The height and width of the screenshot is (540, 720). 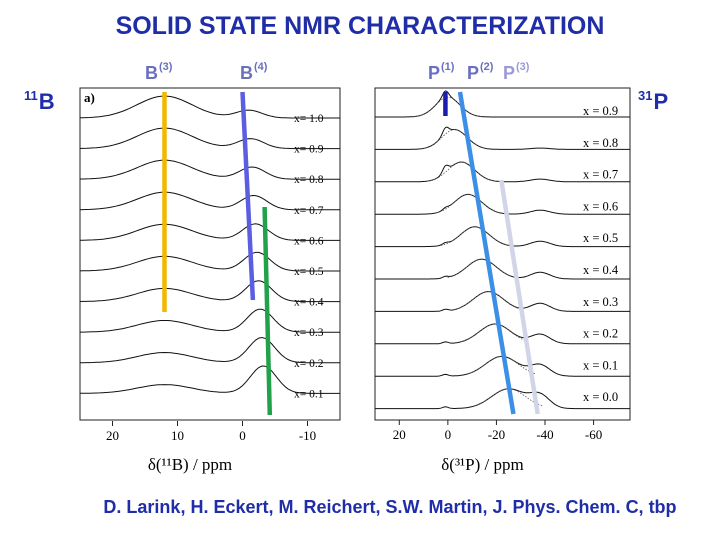 I want to click on series-label: x = 0.2, so click(x=600, y=334).